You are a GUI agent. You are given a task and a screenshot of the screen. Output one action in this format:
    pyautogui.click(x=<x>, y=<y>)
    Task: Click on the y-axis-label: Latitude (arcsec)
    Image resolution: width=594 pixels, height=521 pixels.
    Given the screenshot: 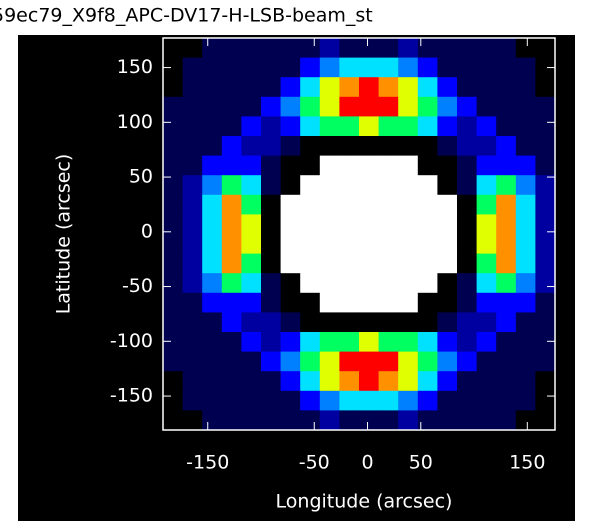 What is the action you would take?
    pyautogui.click(x=64, y=234)
    